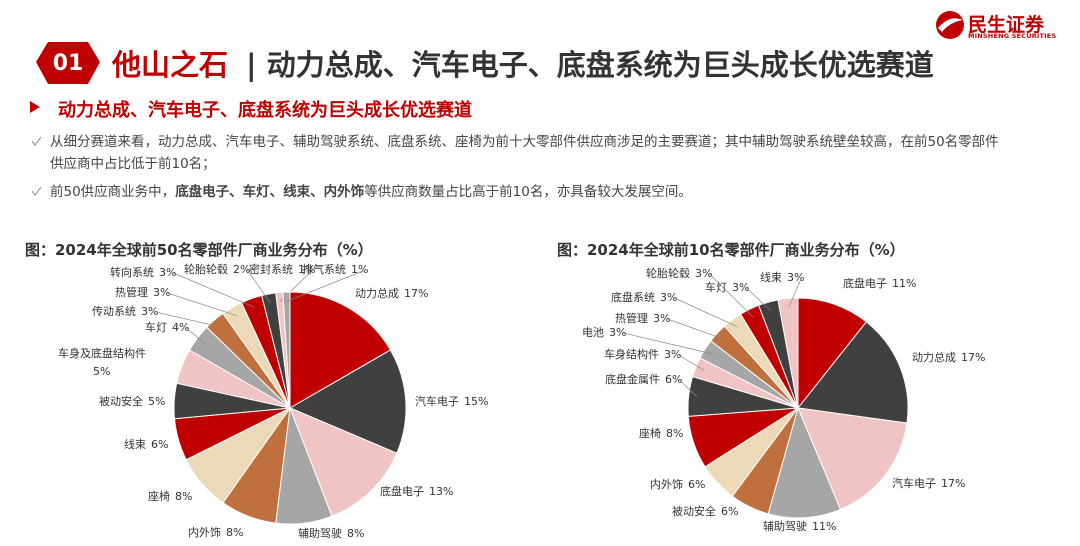 The image size is (1080, 546). I want to click on category-label: 电池, so click(593, 332).